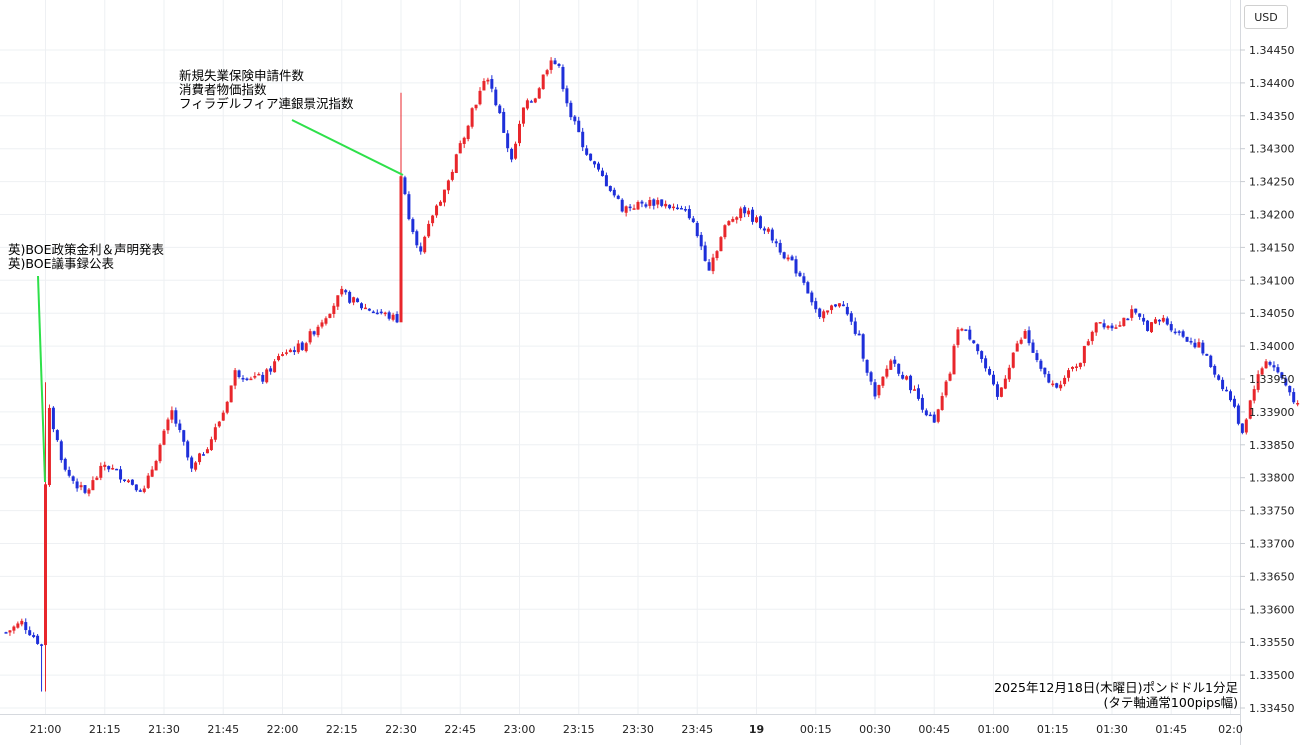  Describe the element at coordinates (1053, 729) in the screenshot. I see `time-tick-label: 01:15` at that location.